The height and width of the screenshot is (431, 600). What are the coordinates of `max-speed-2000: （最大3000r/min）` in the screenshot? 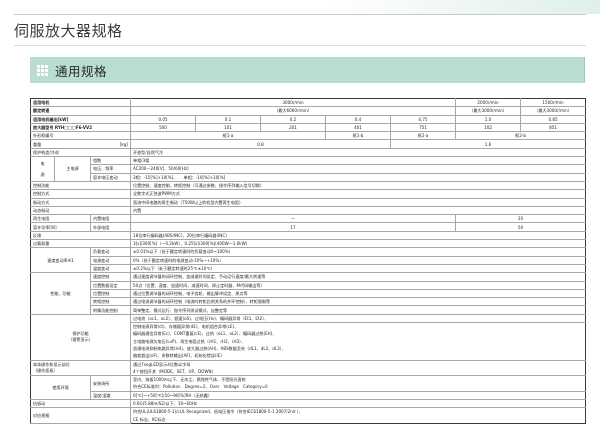 It's located at (488, 111).